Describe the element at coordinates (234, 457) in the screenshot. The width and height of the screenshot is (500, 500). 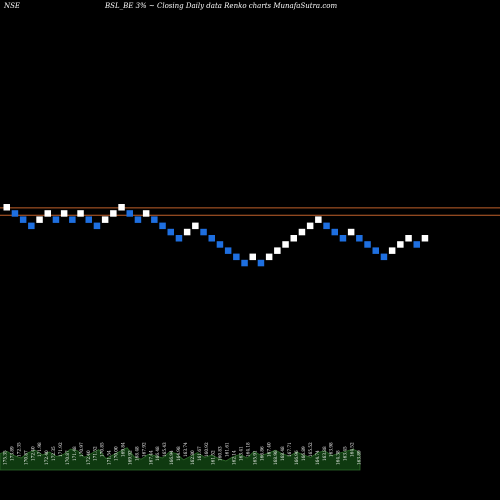
I see `volume-label: 162.14` at that location.